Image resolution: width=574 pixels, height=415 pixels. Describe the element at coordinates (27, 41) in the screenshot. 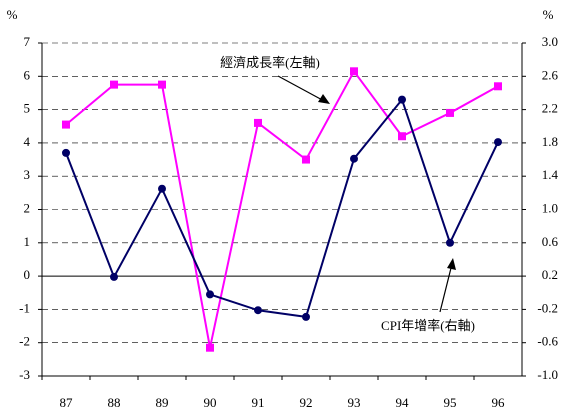

I see `y-tick-label: 7` at that location.